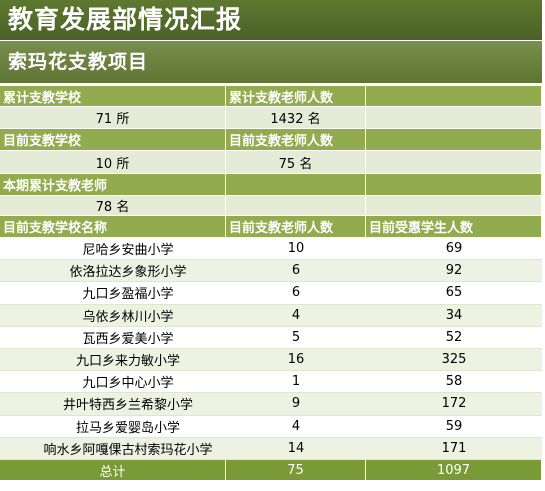 The height and width of the screenshot is (491, 545). What do you see at coordinates (113, 470) in the screenshot?
I see `total-label: 总计` at bounding box center [113, 470].